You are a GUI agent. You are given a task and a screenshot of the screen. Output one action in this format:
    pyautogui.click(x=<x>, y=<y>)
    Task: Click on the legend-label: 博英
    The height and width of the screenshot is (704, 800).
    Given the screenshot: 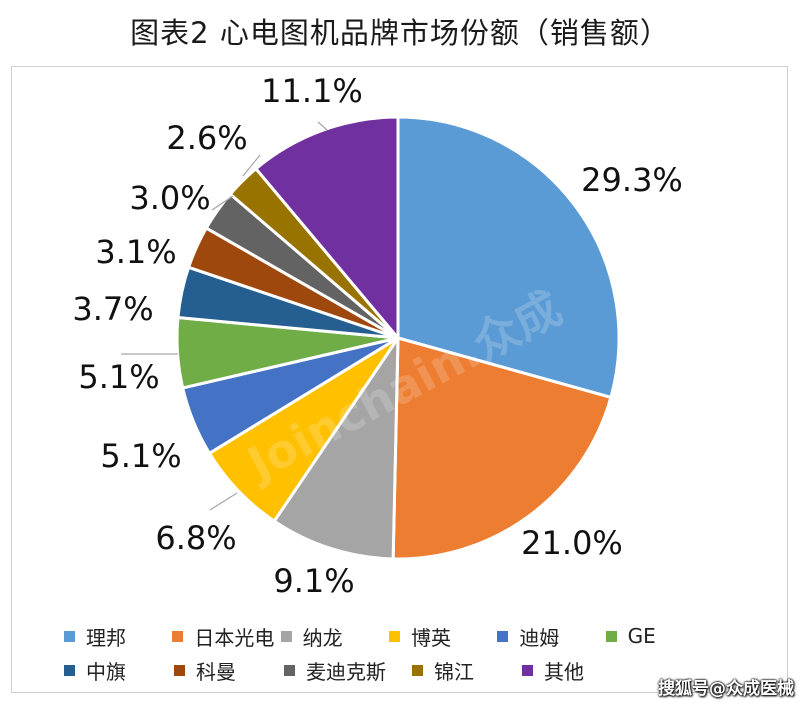 What is the action you would take?
    pyautogui.click(x=430, y=637)
    